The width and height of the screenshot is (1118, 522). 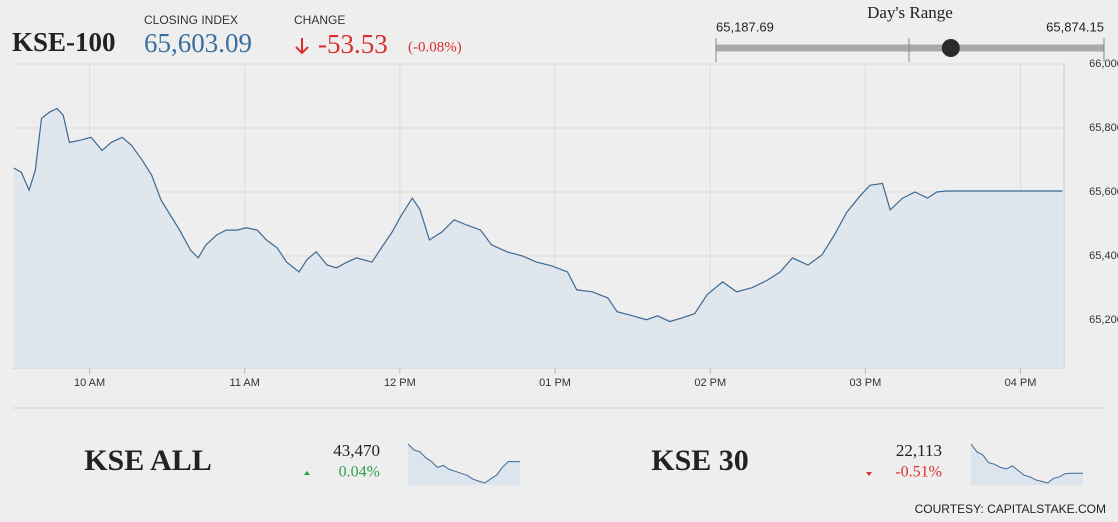 What do you see at coordinates (910, 12) in the screenshot?
I see `range-title: Day's Range` at bounding box center [910, 12].